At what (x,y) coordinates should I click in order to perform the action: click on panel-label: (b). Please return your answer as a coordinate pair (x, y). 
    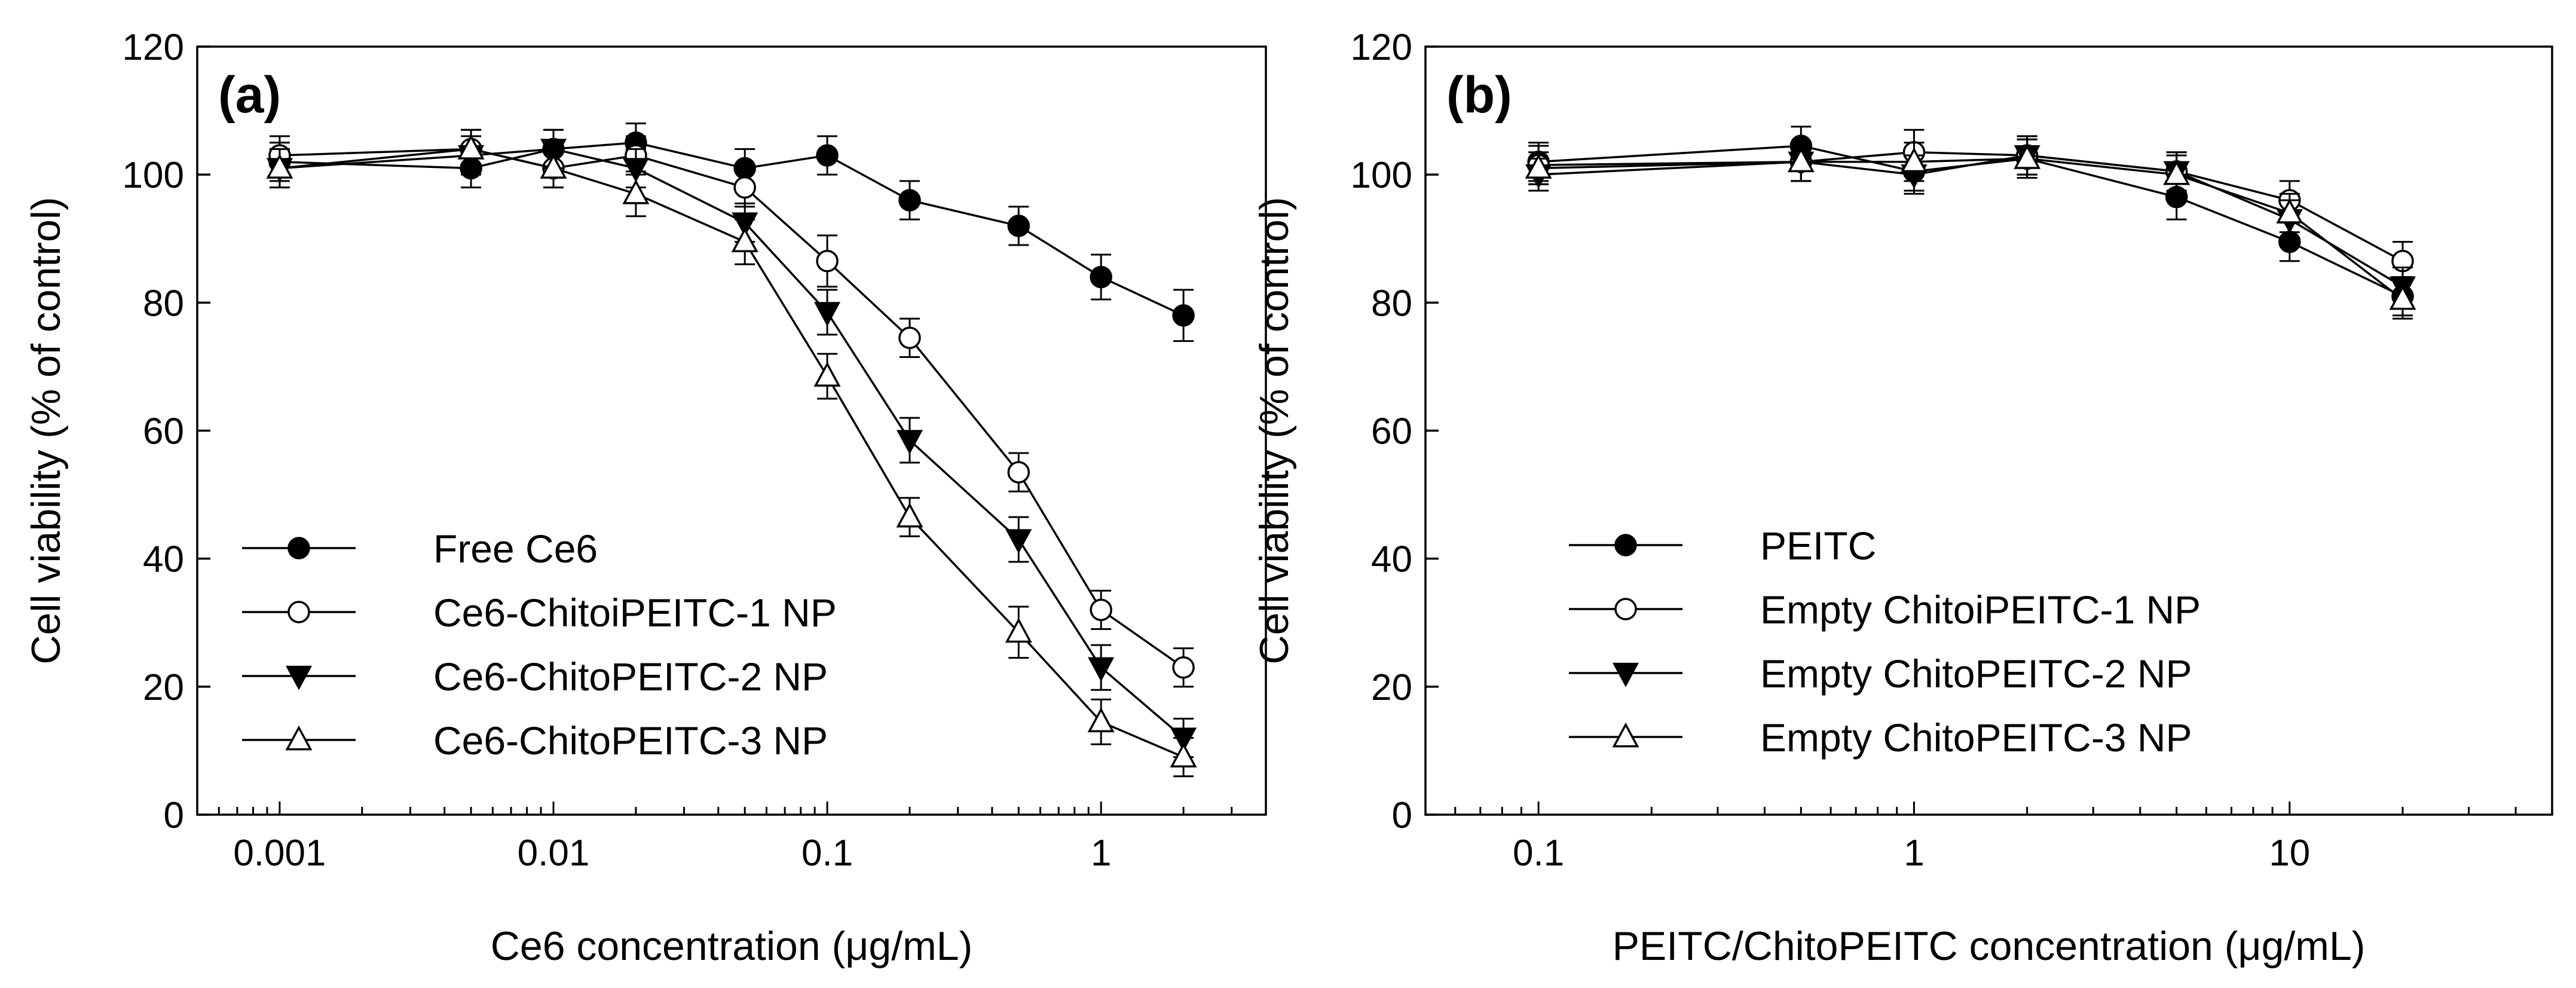
    Looking at the image, I should click on (1479, 95).